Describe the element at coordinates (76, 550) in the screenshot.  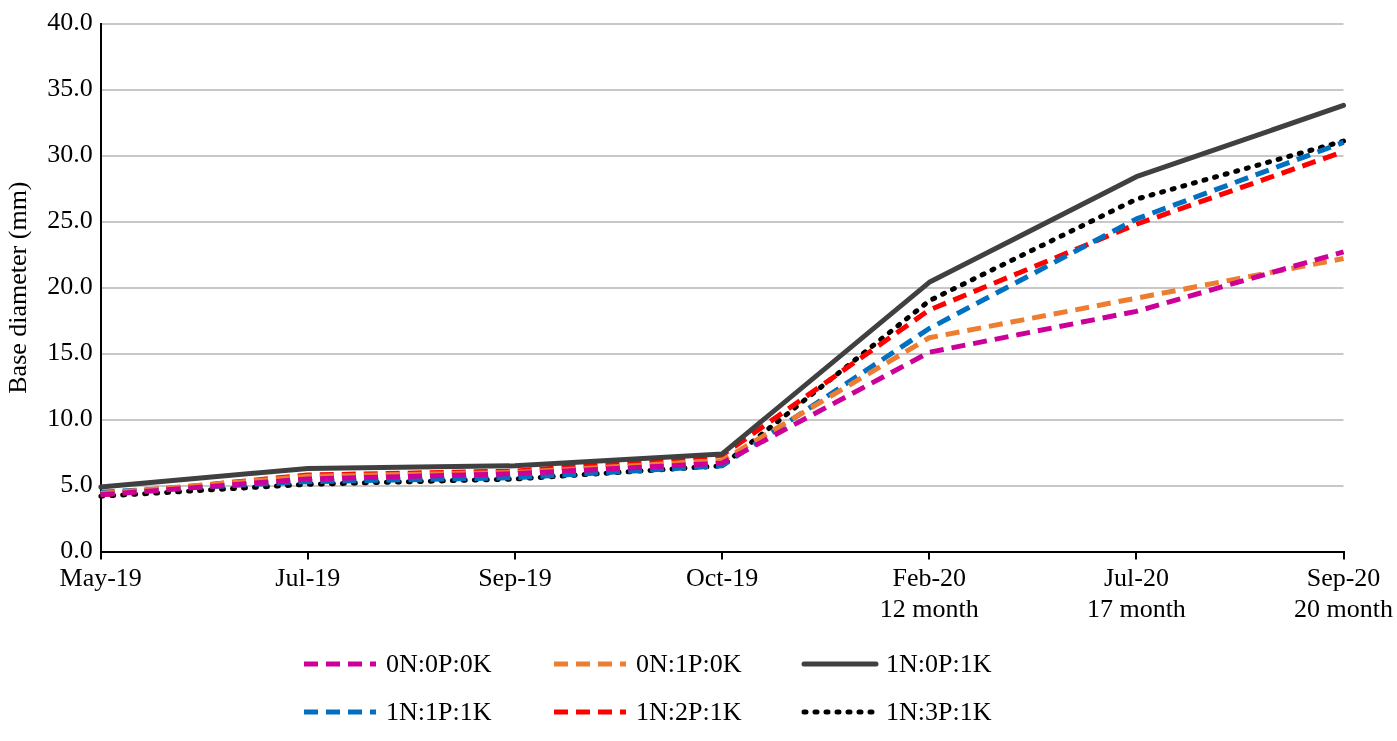
I see `y-tick-label: 0.0` at that location.